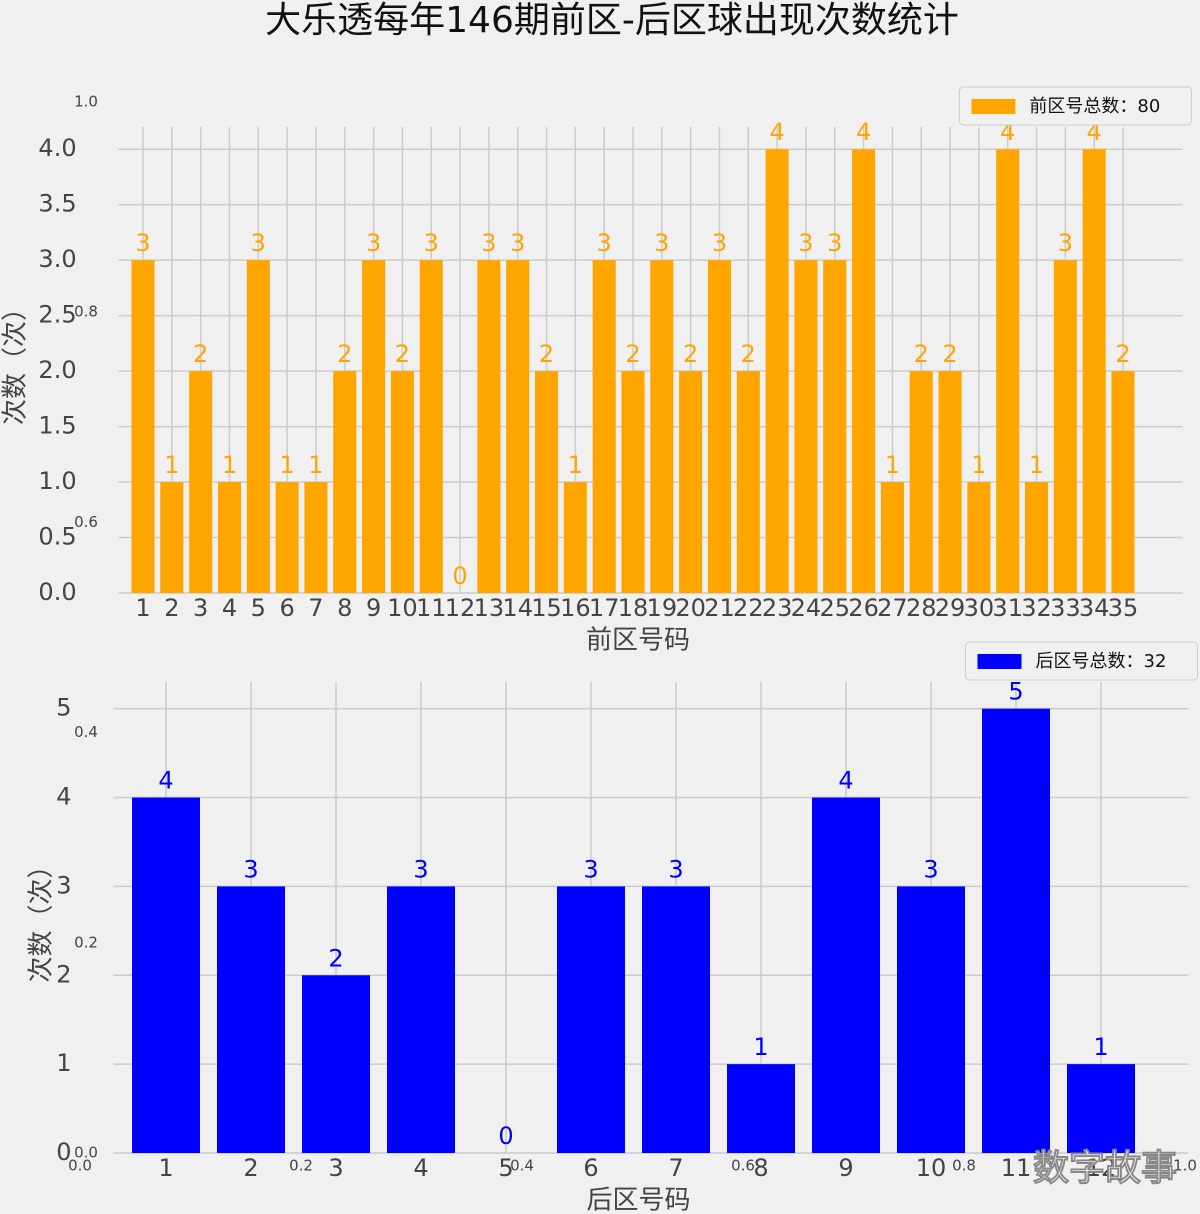  I want to click on y-tick-label: 0, so click(63, 1152).